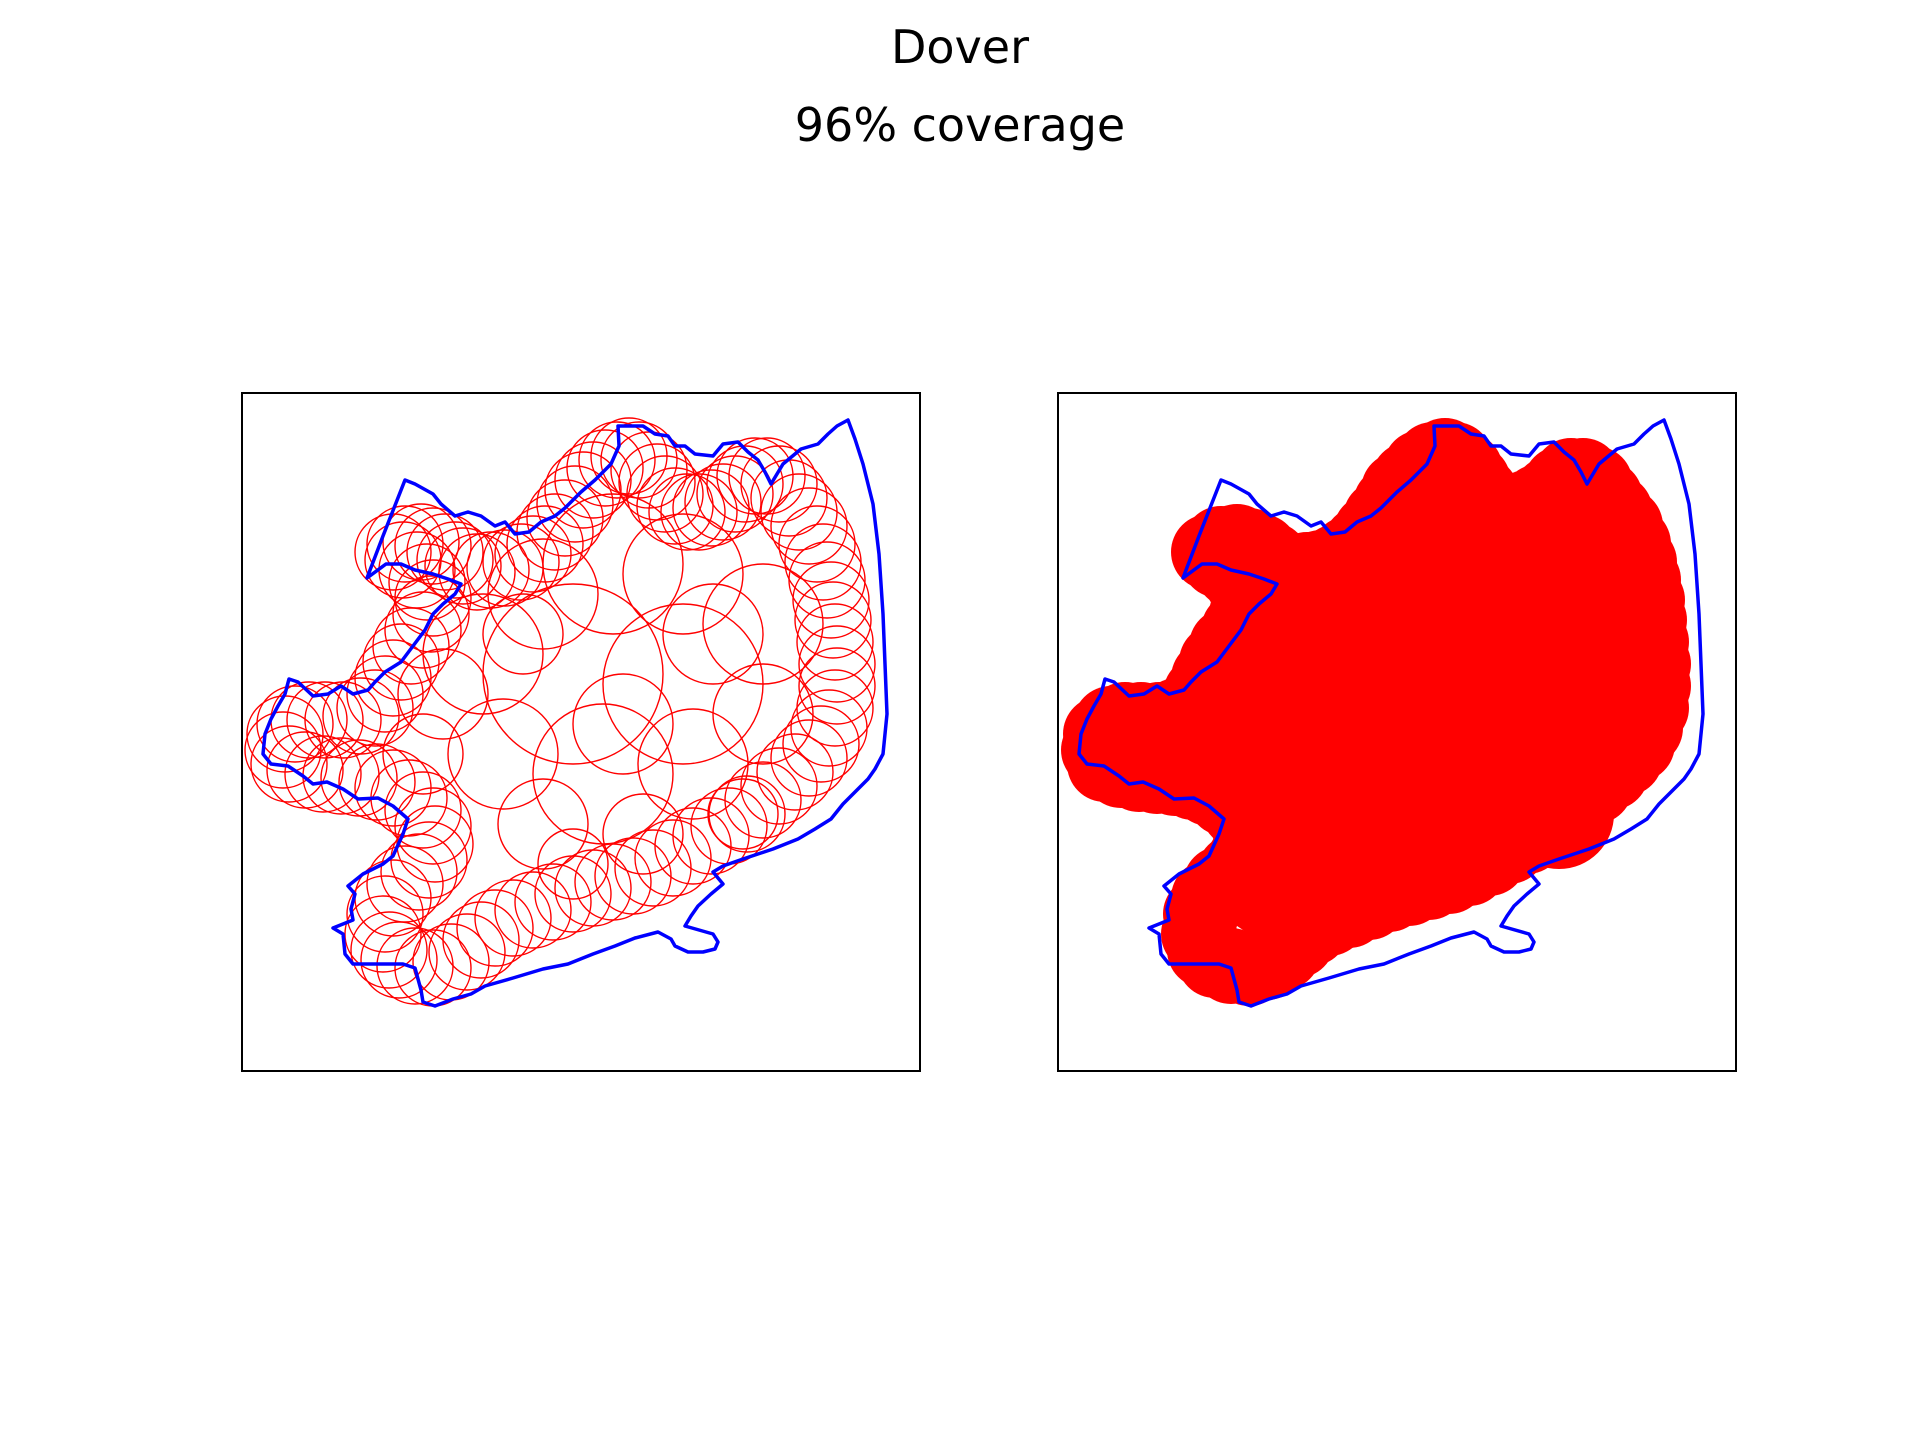  What do you see at coordinates (1219, 560) in the screenshot?
I see `coverage-disc` at bounding box center [1219, 560].